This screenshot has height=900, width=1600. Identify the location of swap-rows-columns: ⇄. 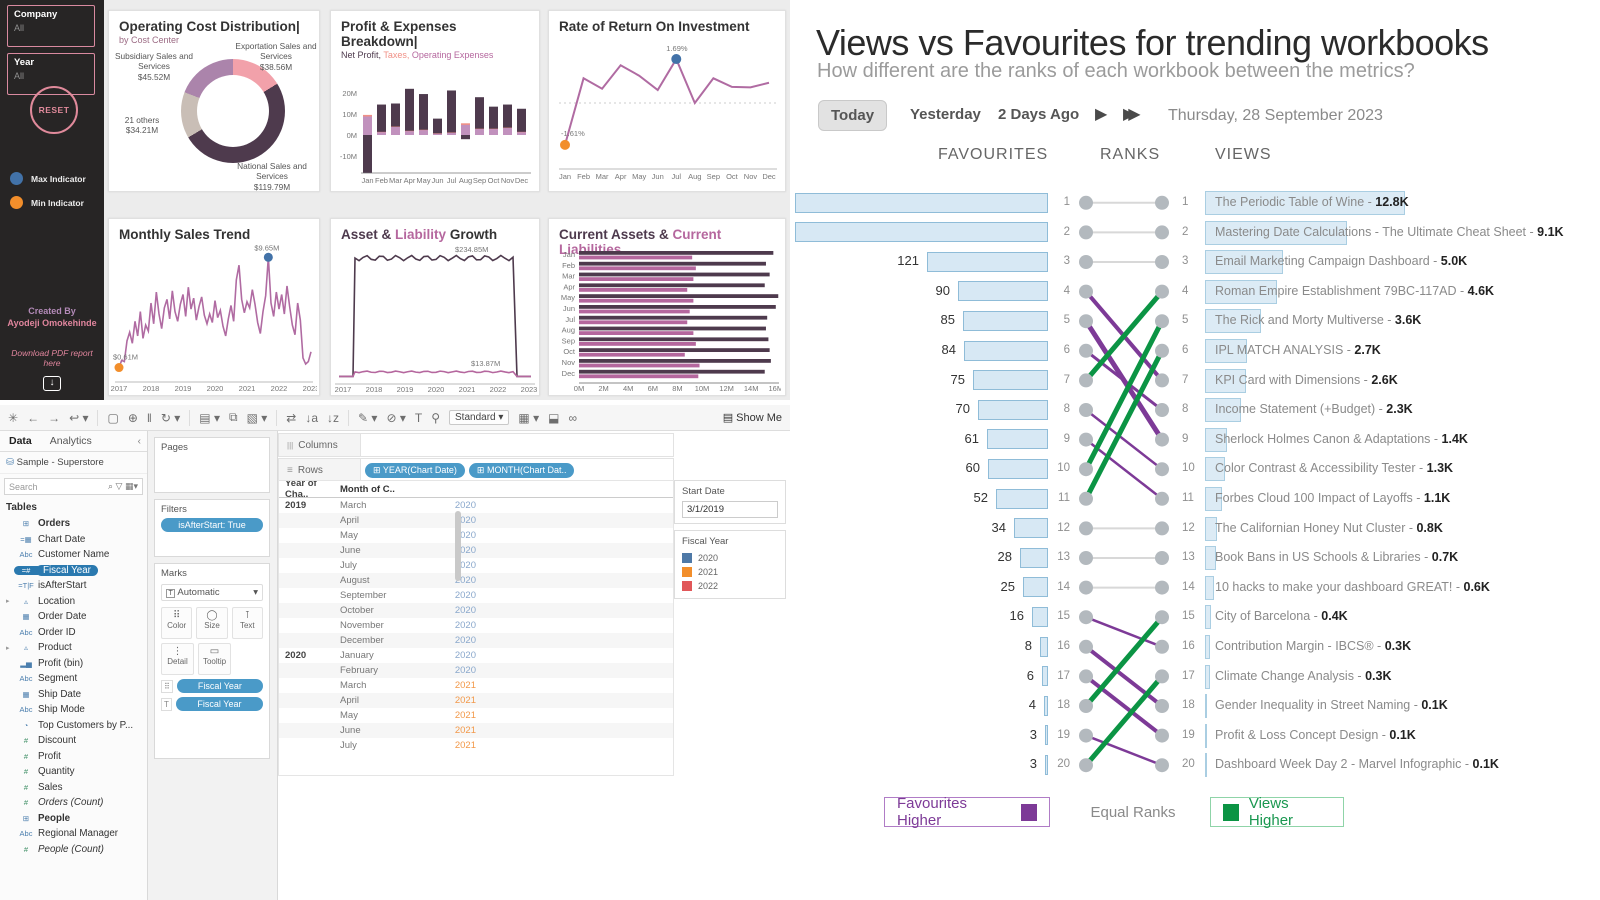
(291, 417).